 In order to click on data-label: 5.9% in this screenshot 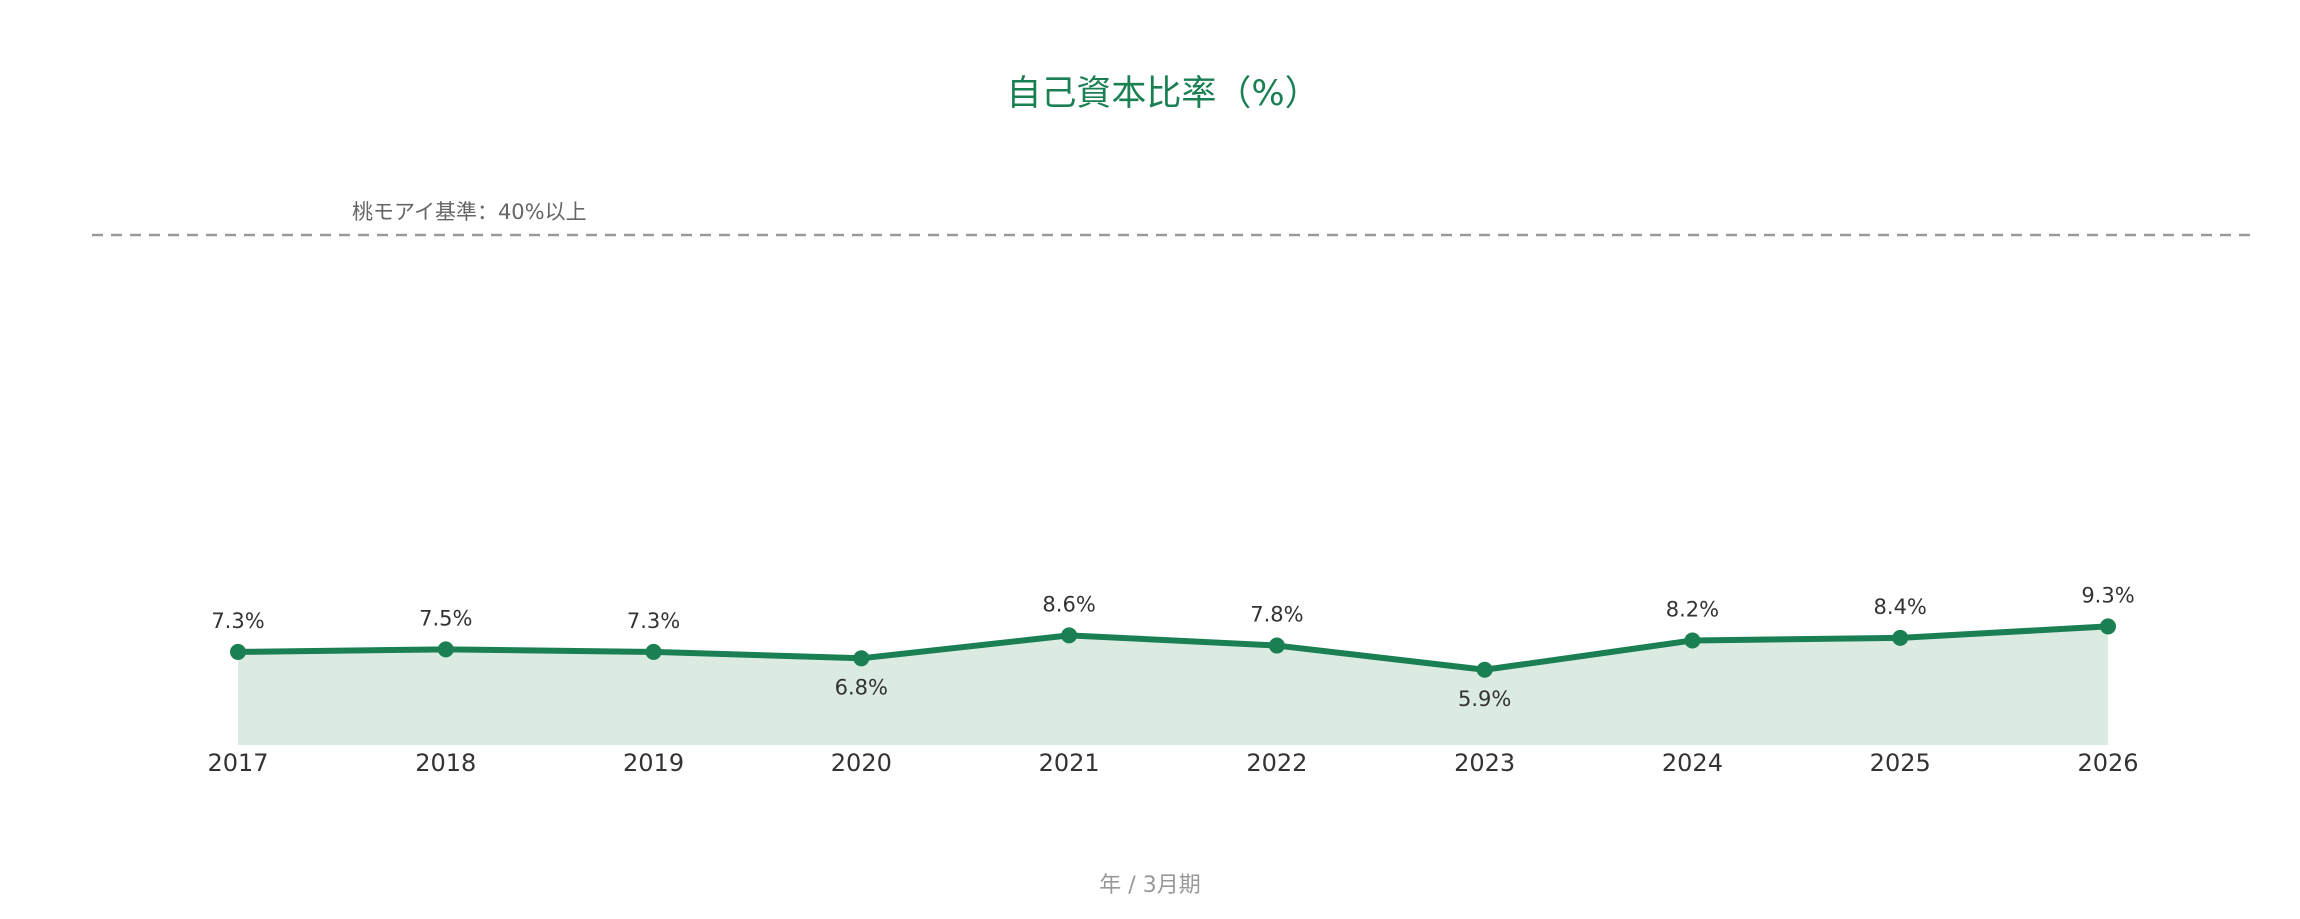, I will do `click(1484, 699)`.